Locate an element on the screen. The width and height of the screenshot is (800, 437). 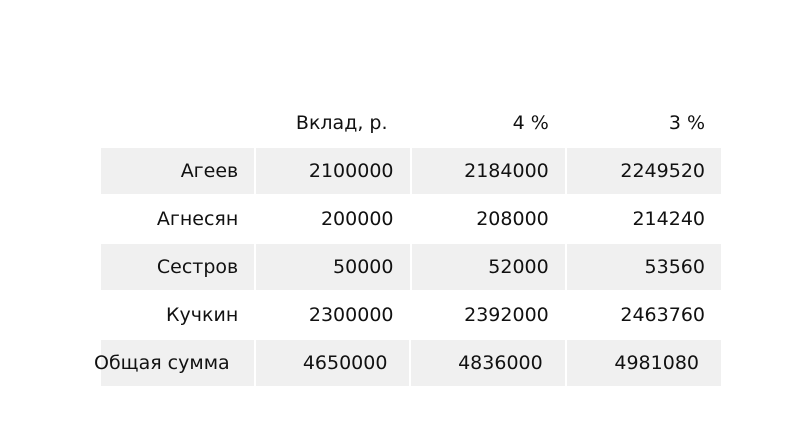
total-label-cell: Общая сумма is located at coordinates (174, 363).